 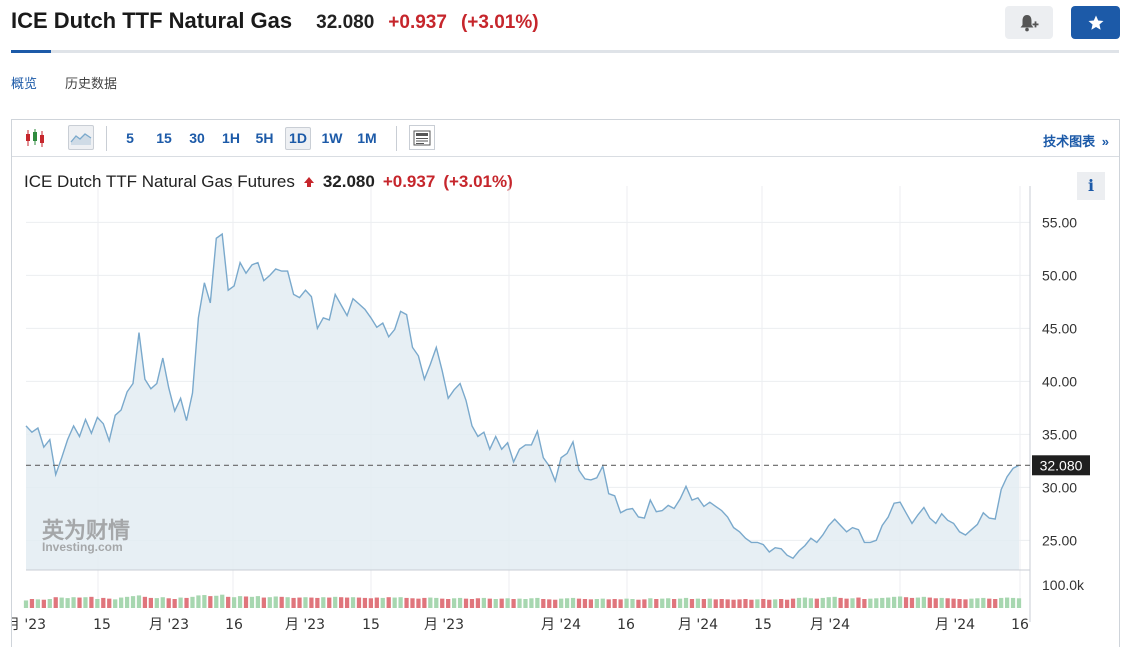 I want to click on tab-overview: 概览, so click(x=24, y=83).